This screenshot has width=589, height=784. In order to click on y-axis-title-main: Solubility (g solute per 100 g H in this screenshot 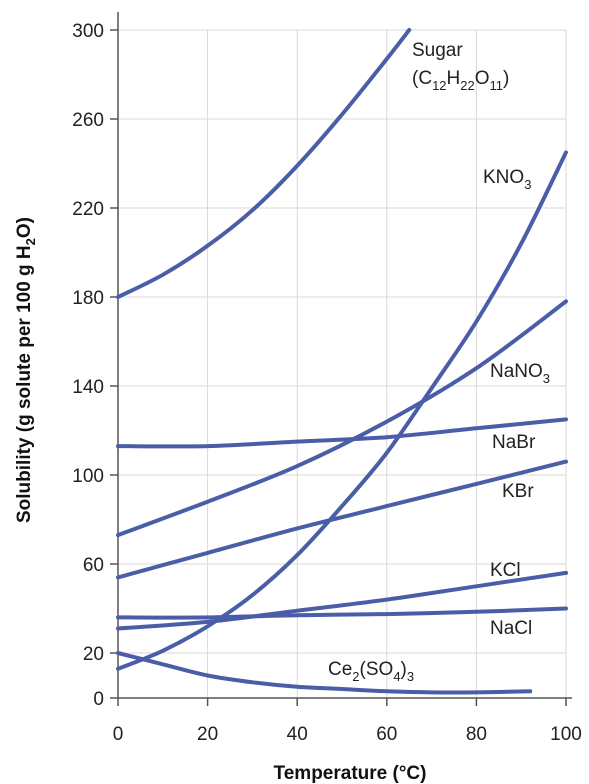, I will do `click(24, 384)`.